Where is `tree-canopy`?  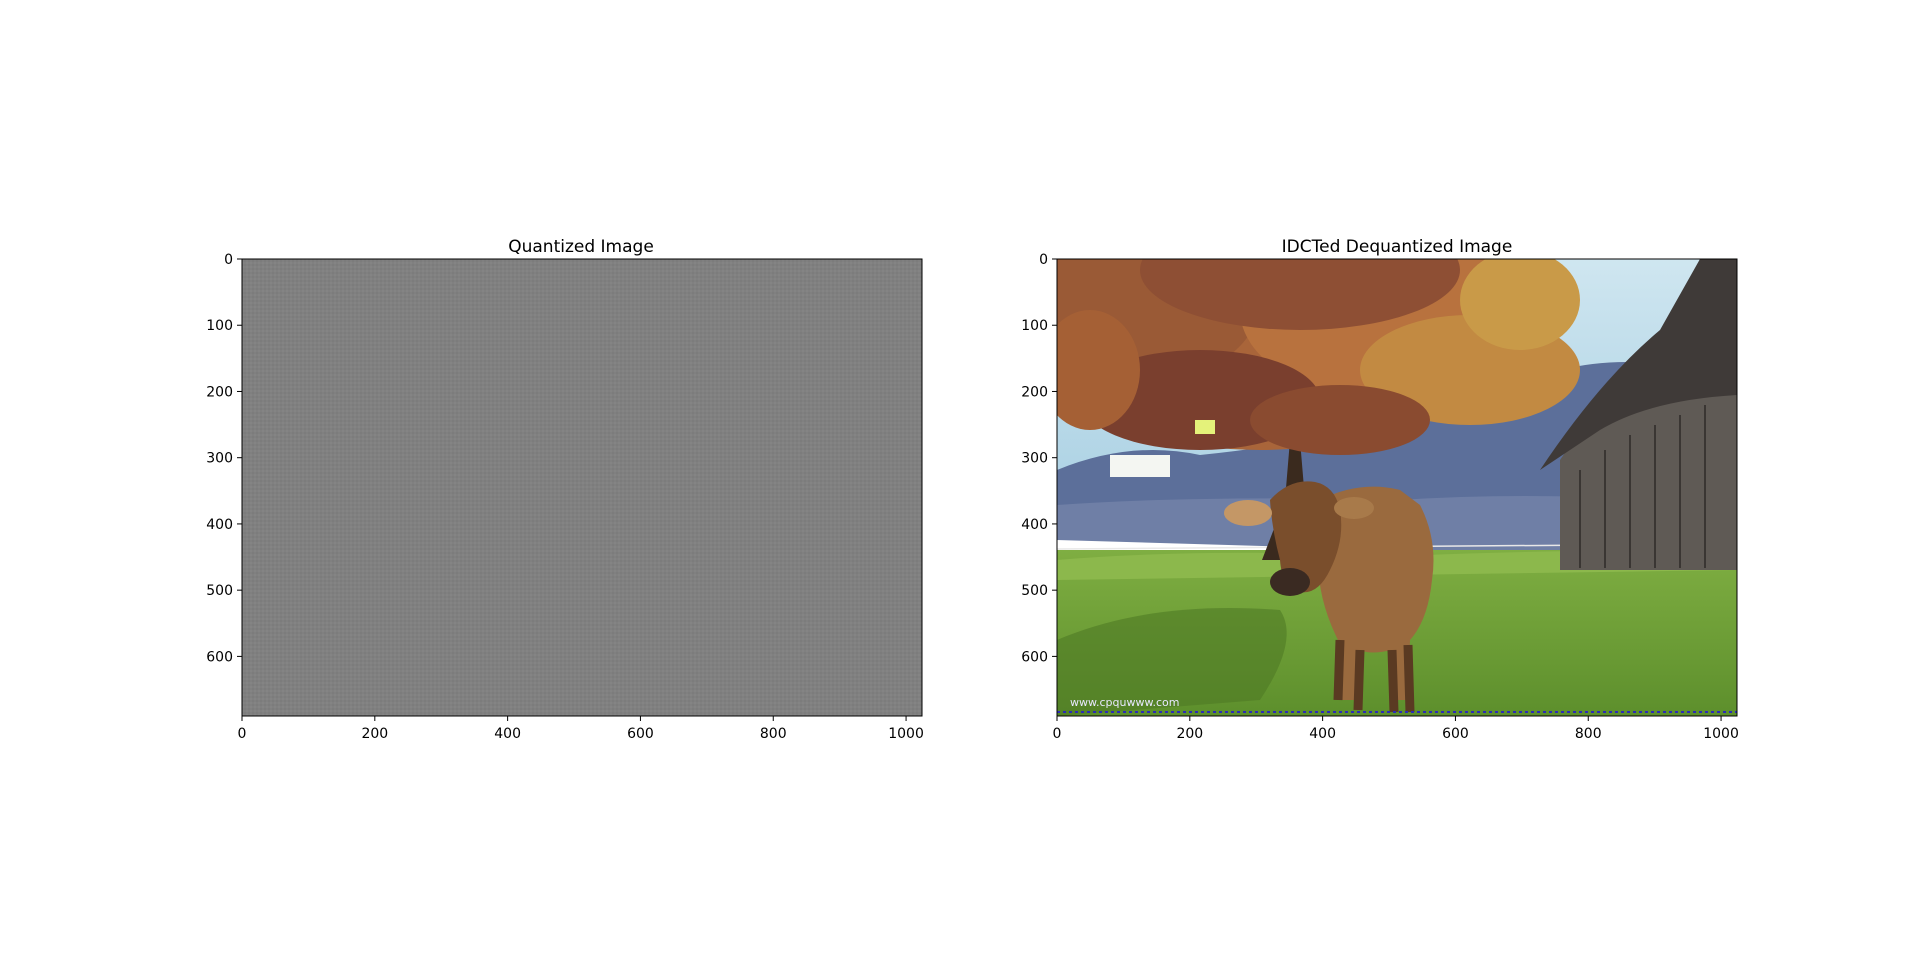
tree-canopy is located at coordinates (1318, 357).